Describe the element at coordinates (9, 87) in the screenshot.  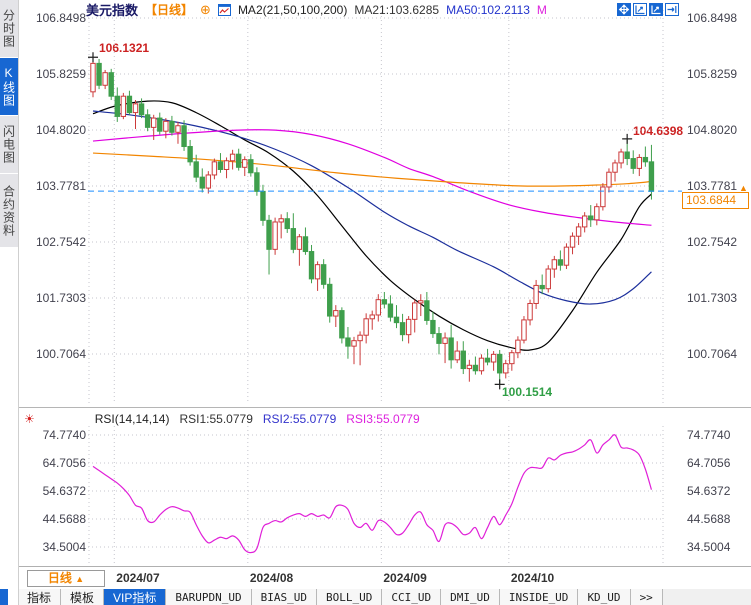
I see `sidebar-item-kline: K线图` at that location.